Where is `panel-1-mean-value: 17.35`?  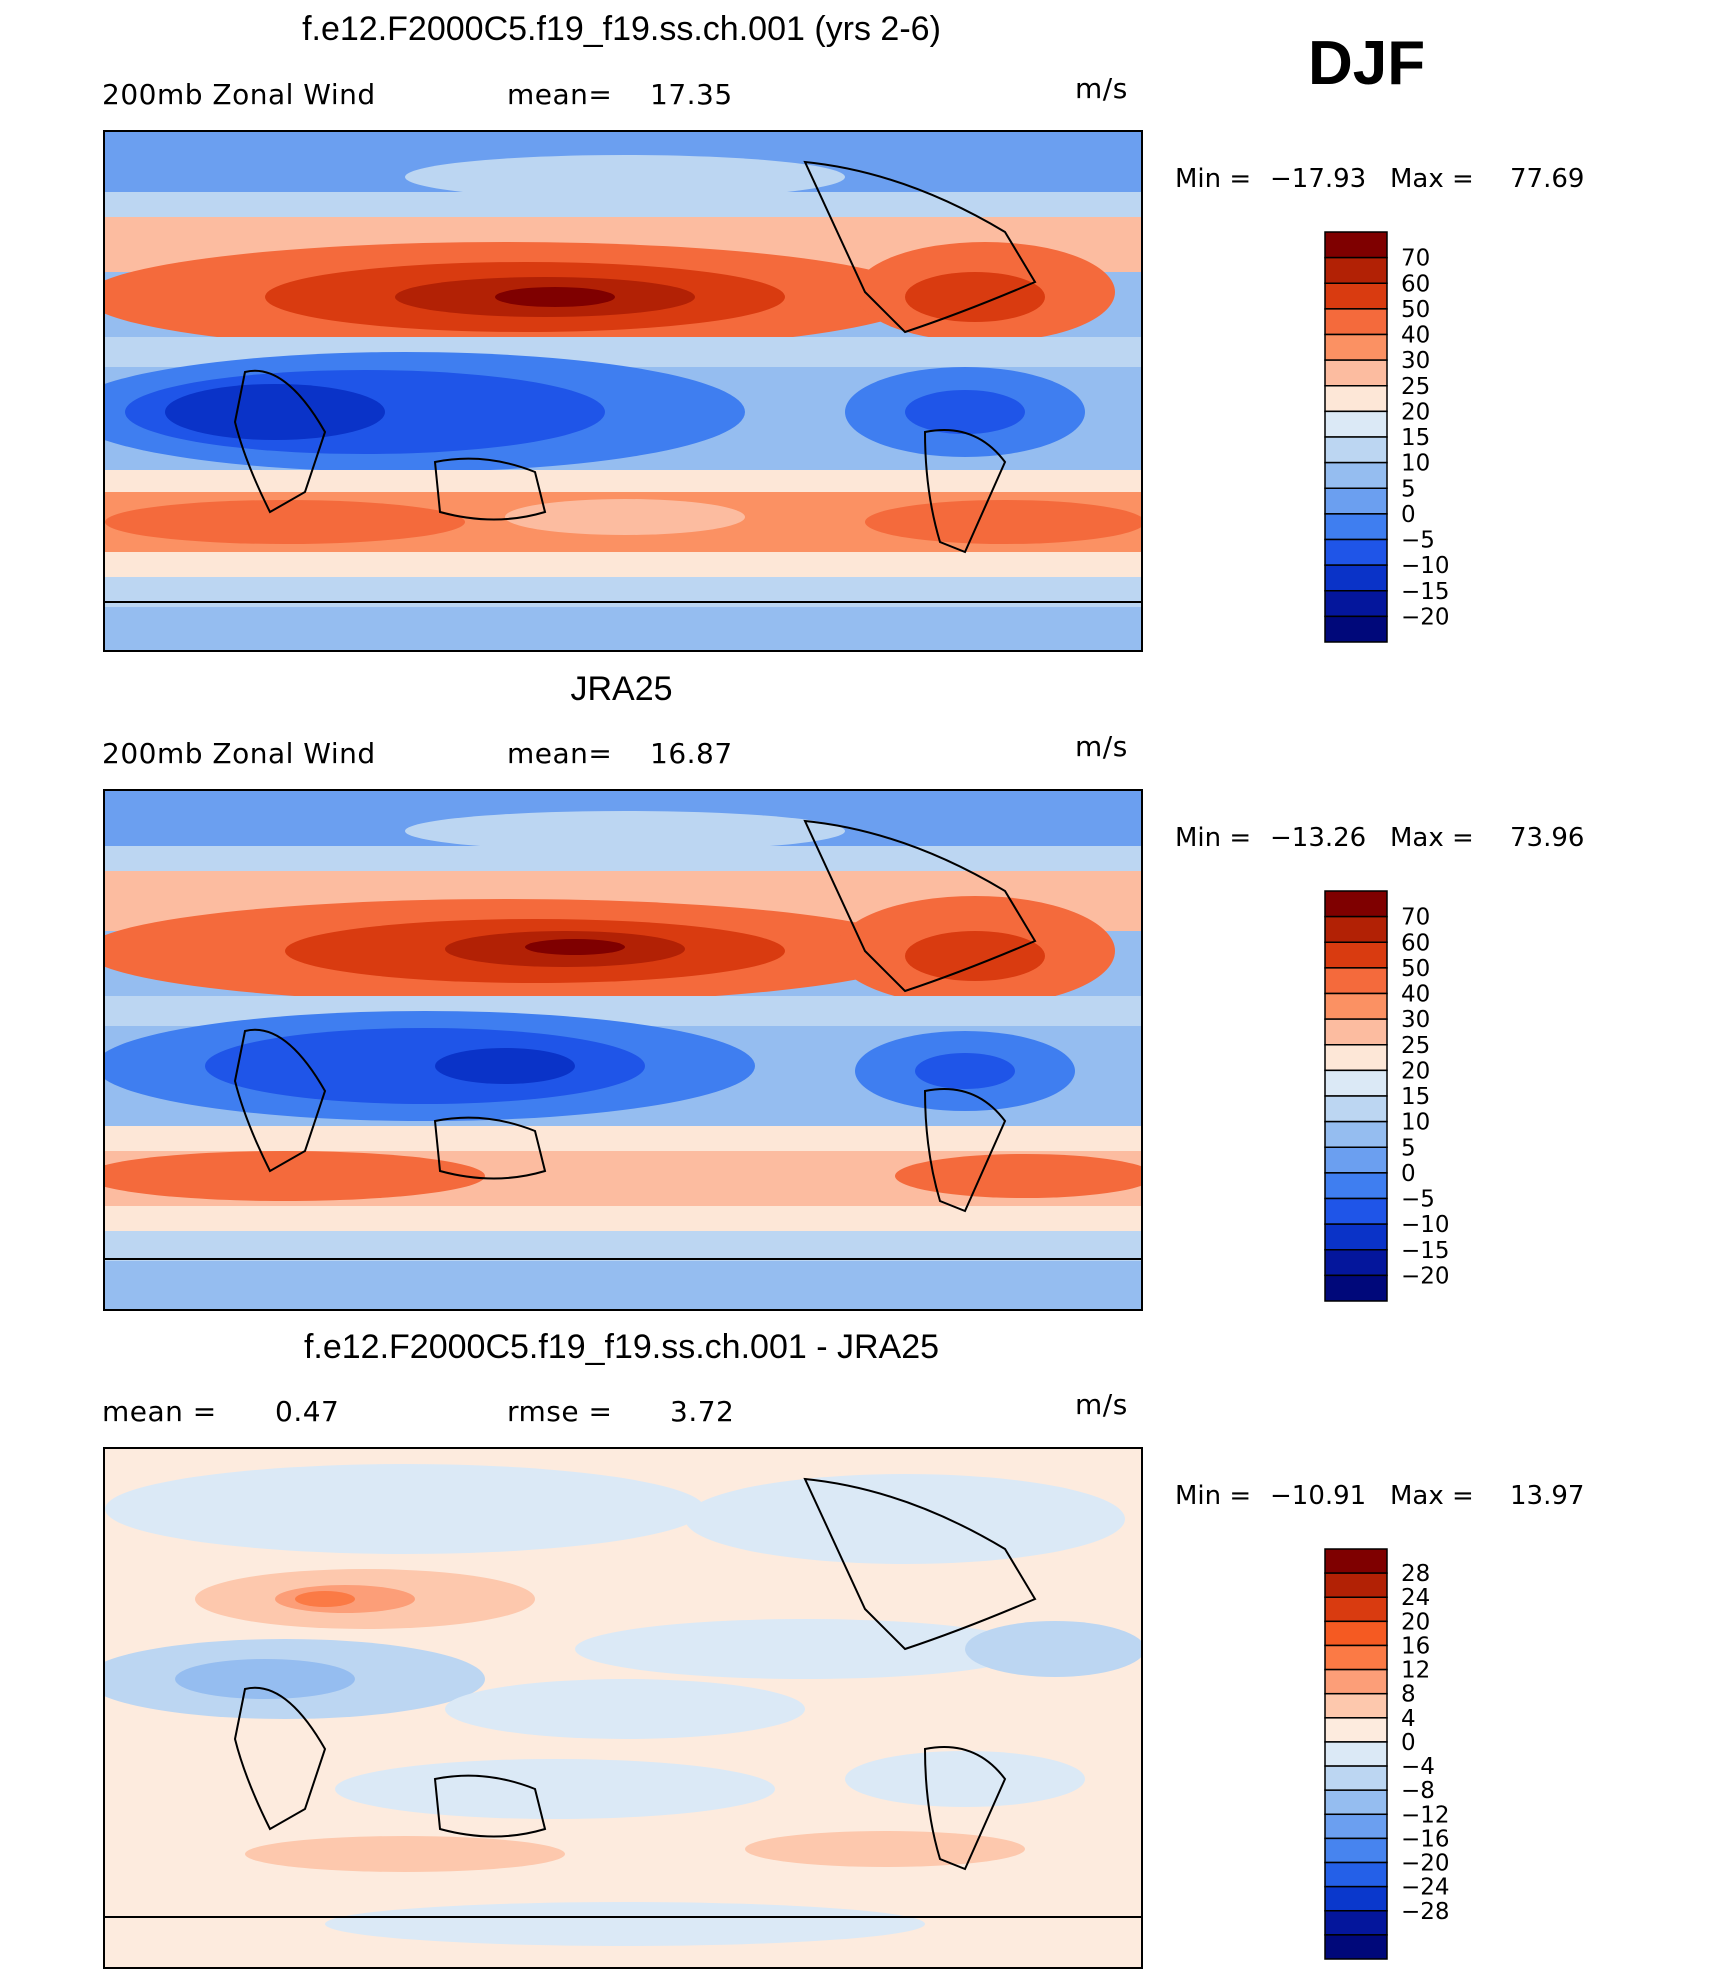 panel-1-mean-value: 17.35 is located at coordinates (691, 94).